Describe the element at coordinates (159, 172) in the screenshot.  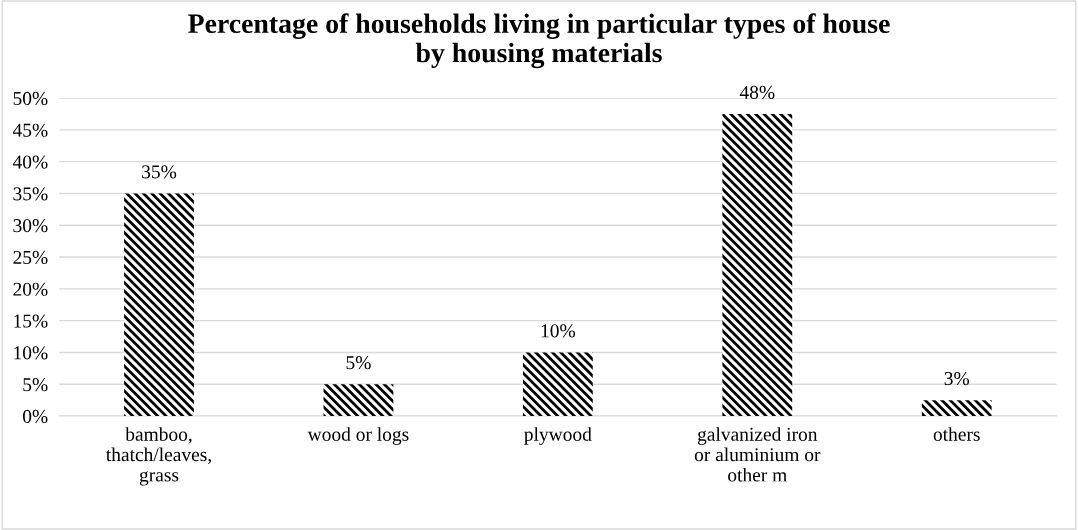
I see `data-label: 35%` at that location.